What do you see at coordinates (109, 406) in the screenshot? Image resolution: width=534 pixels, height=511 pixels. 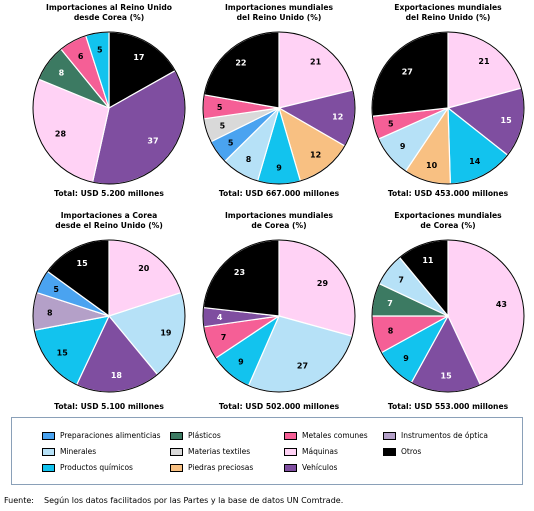 I see `pie-total: Total: USD 5.100 millones` at bounding box center [109, 406].